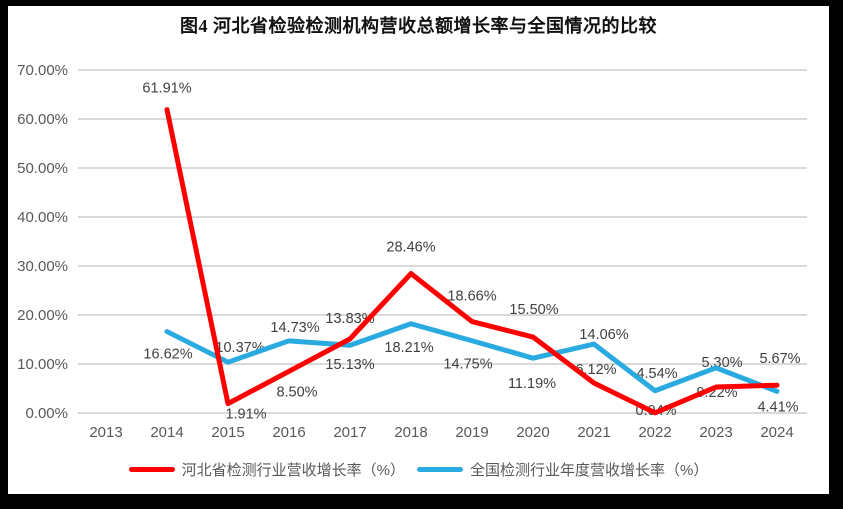 The width and height of the screenshot is (843, 509). What do you see at coordinates (42, 364) in the screenshot?
I see `y-axis-tick-label: 10.00%` at bounding box center [42, 364].